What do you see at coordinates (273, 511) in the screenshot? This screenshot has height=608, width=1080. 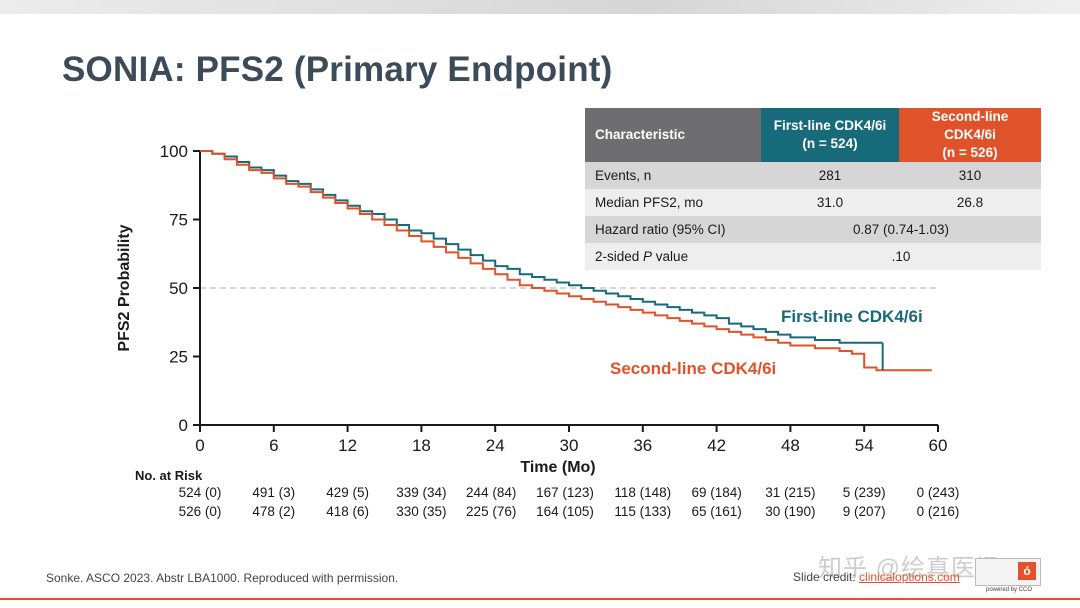 I see `at-risk-cell: 478 (2)` at bounding box center [273, 511].